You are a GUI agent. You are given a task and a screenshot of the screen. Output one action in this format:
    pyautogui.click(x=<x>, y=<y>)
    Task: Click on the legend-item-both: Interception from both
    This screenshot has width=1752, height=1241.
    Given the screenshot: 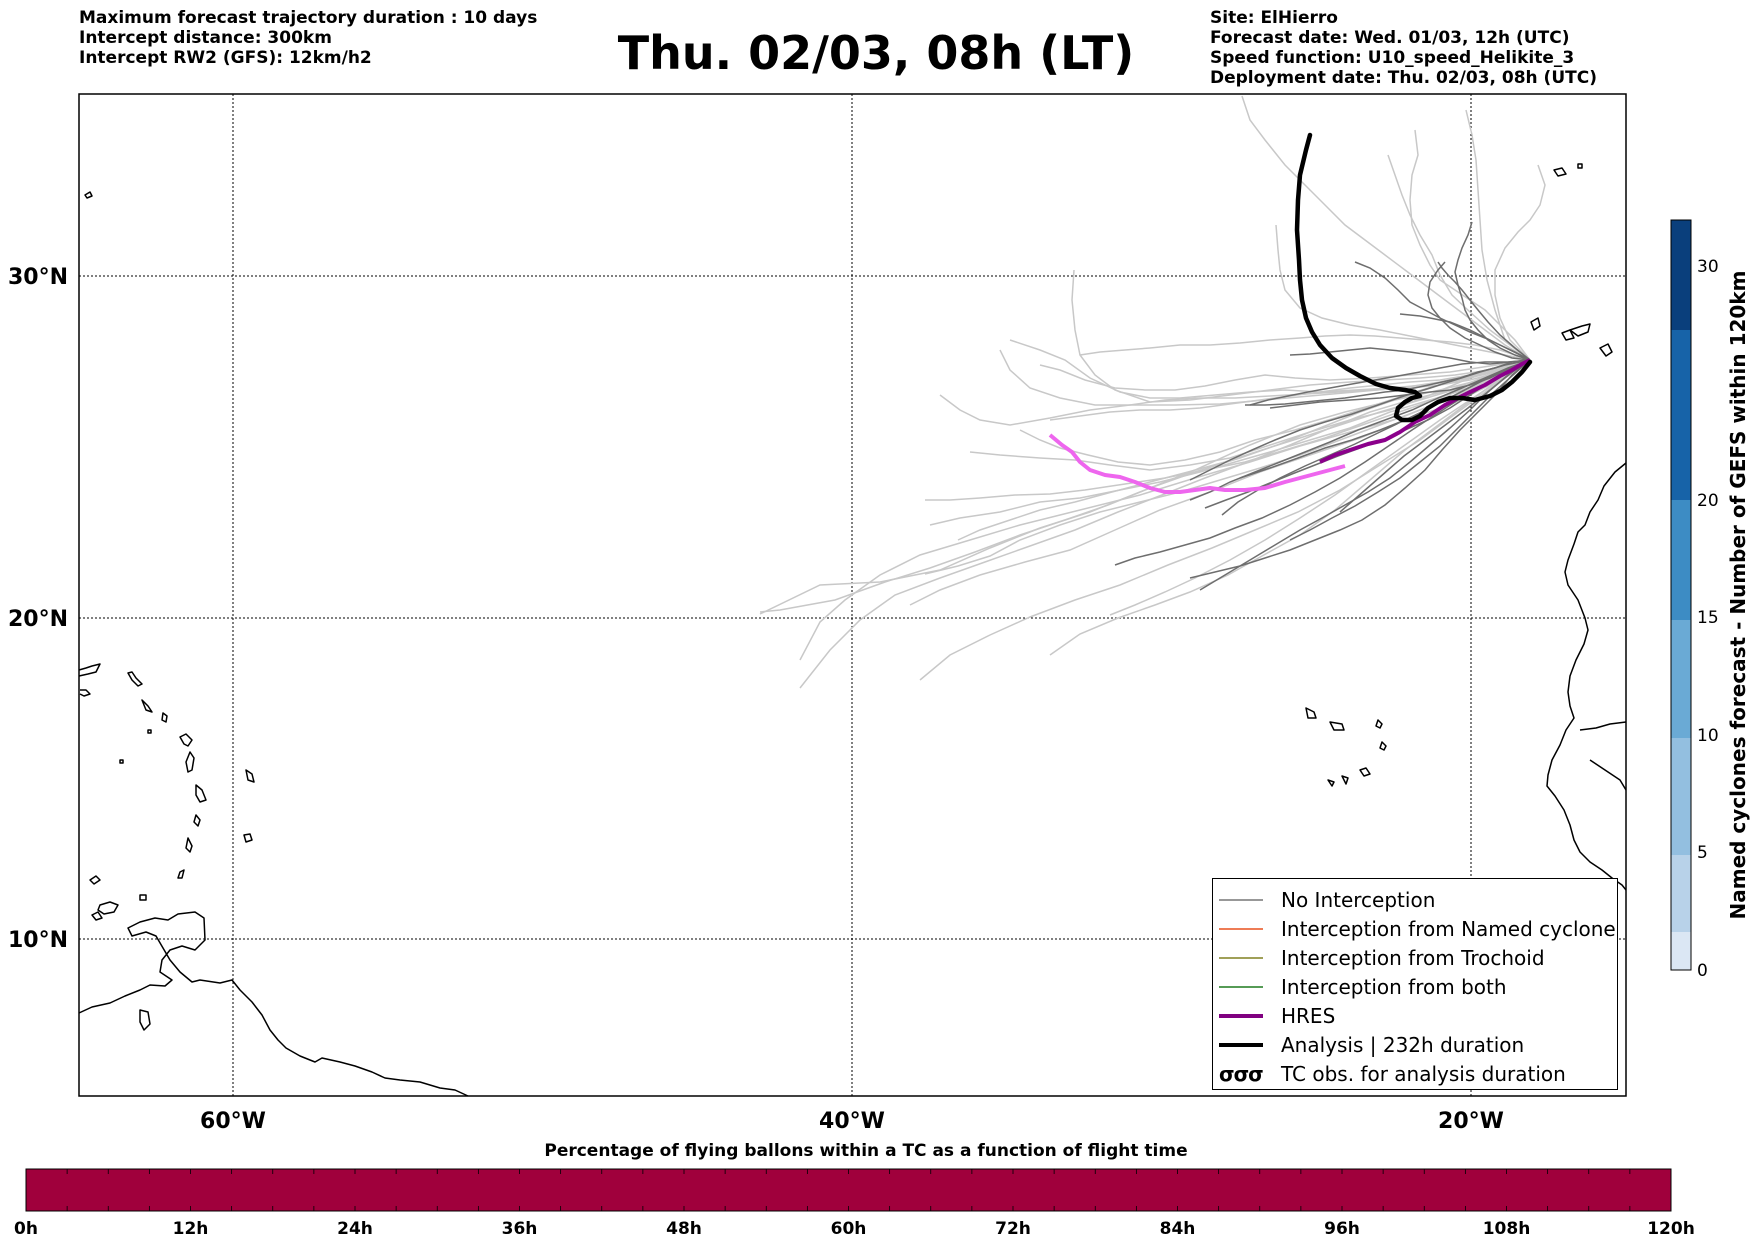 What is the action you would take?
    pyautogui.click(x=1360, y=987)
    